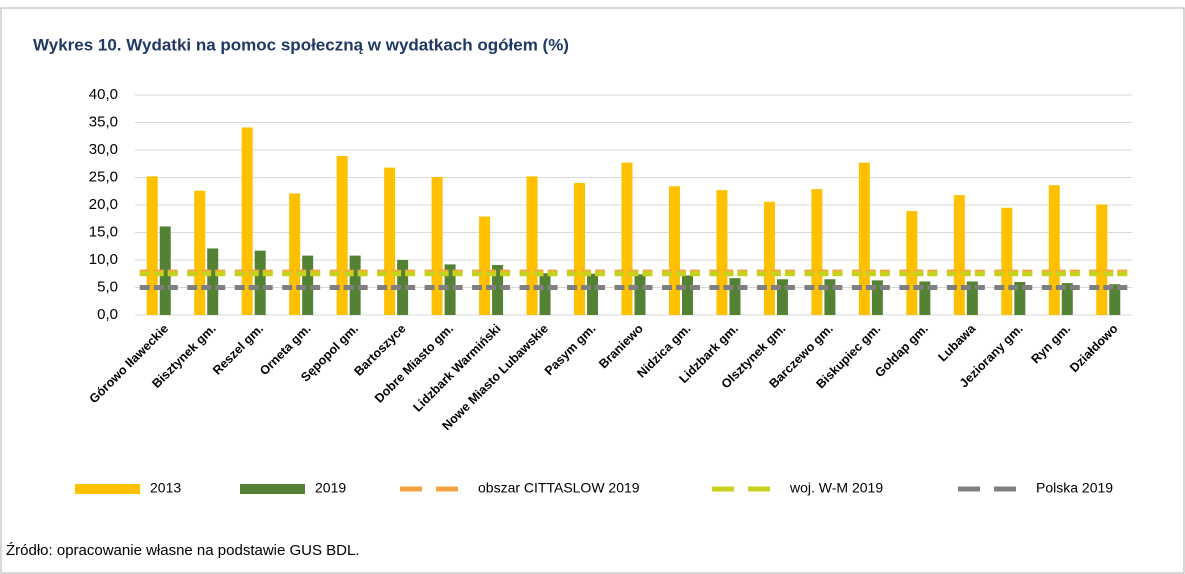 The width and height of the screenshot is (1185, 574). What do you see at coordinates (103, 94) in the screenshot?
I see `y-tick-label: 40,0` at bounding box center [103, 94].